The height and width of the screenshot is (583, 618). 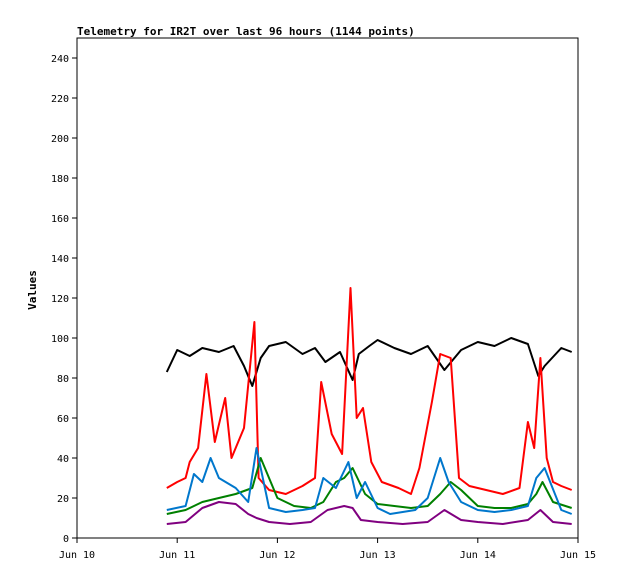 I want to click on y-tick-label: 140, so click(x=60, y=259).